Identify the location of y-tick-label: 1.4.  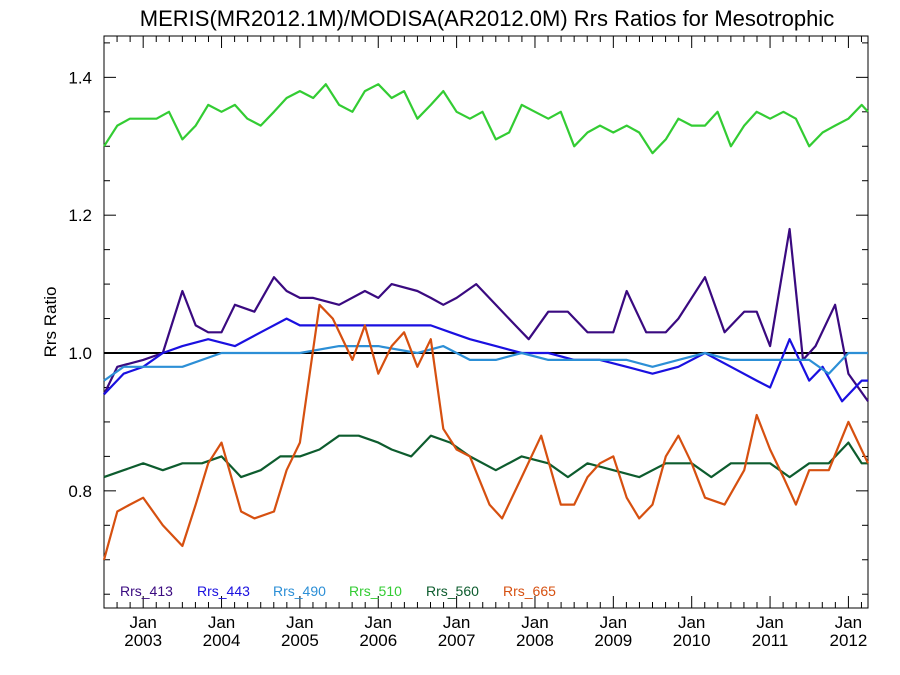
(80, 77).